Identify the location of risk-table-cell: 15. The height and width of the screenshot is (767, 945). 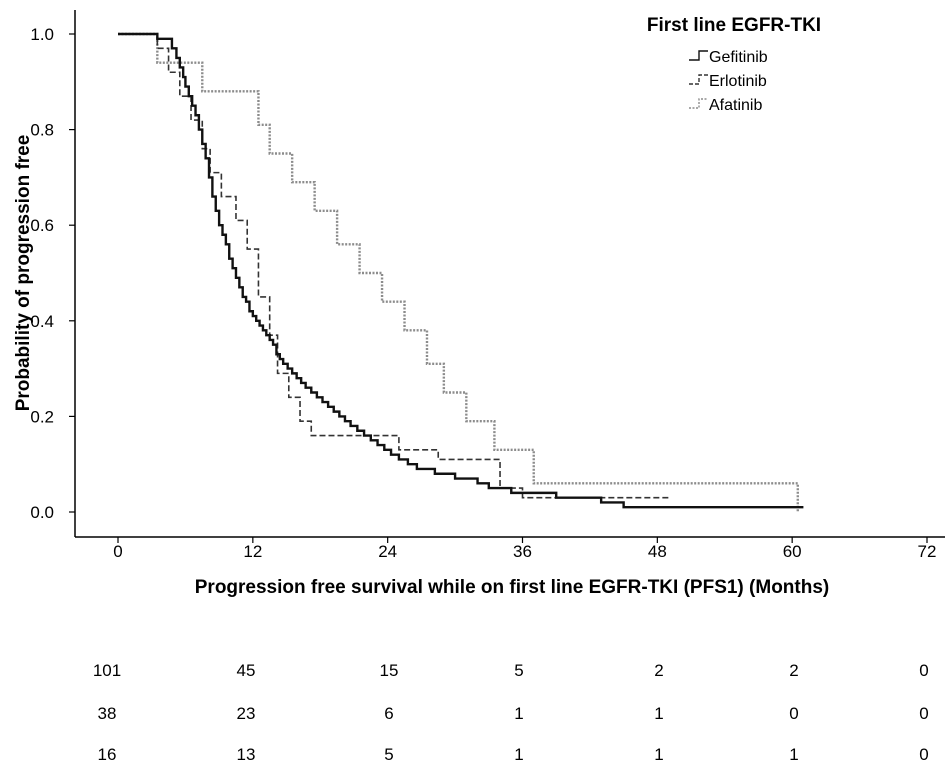
(389, 670).